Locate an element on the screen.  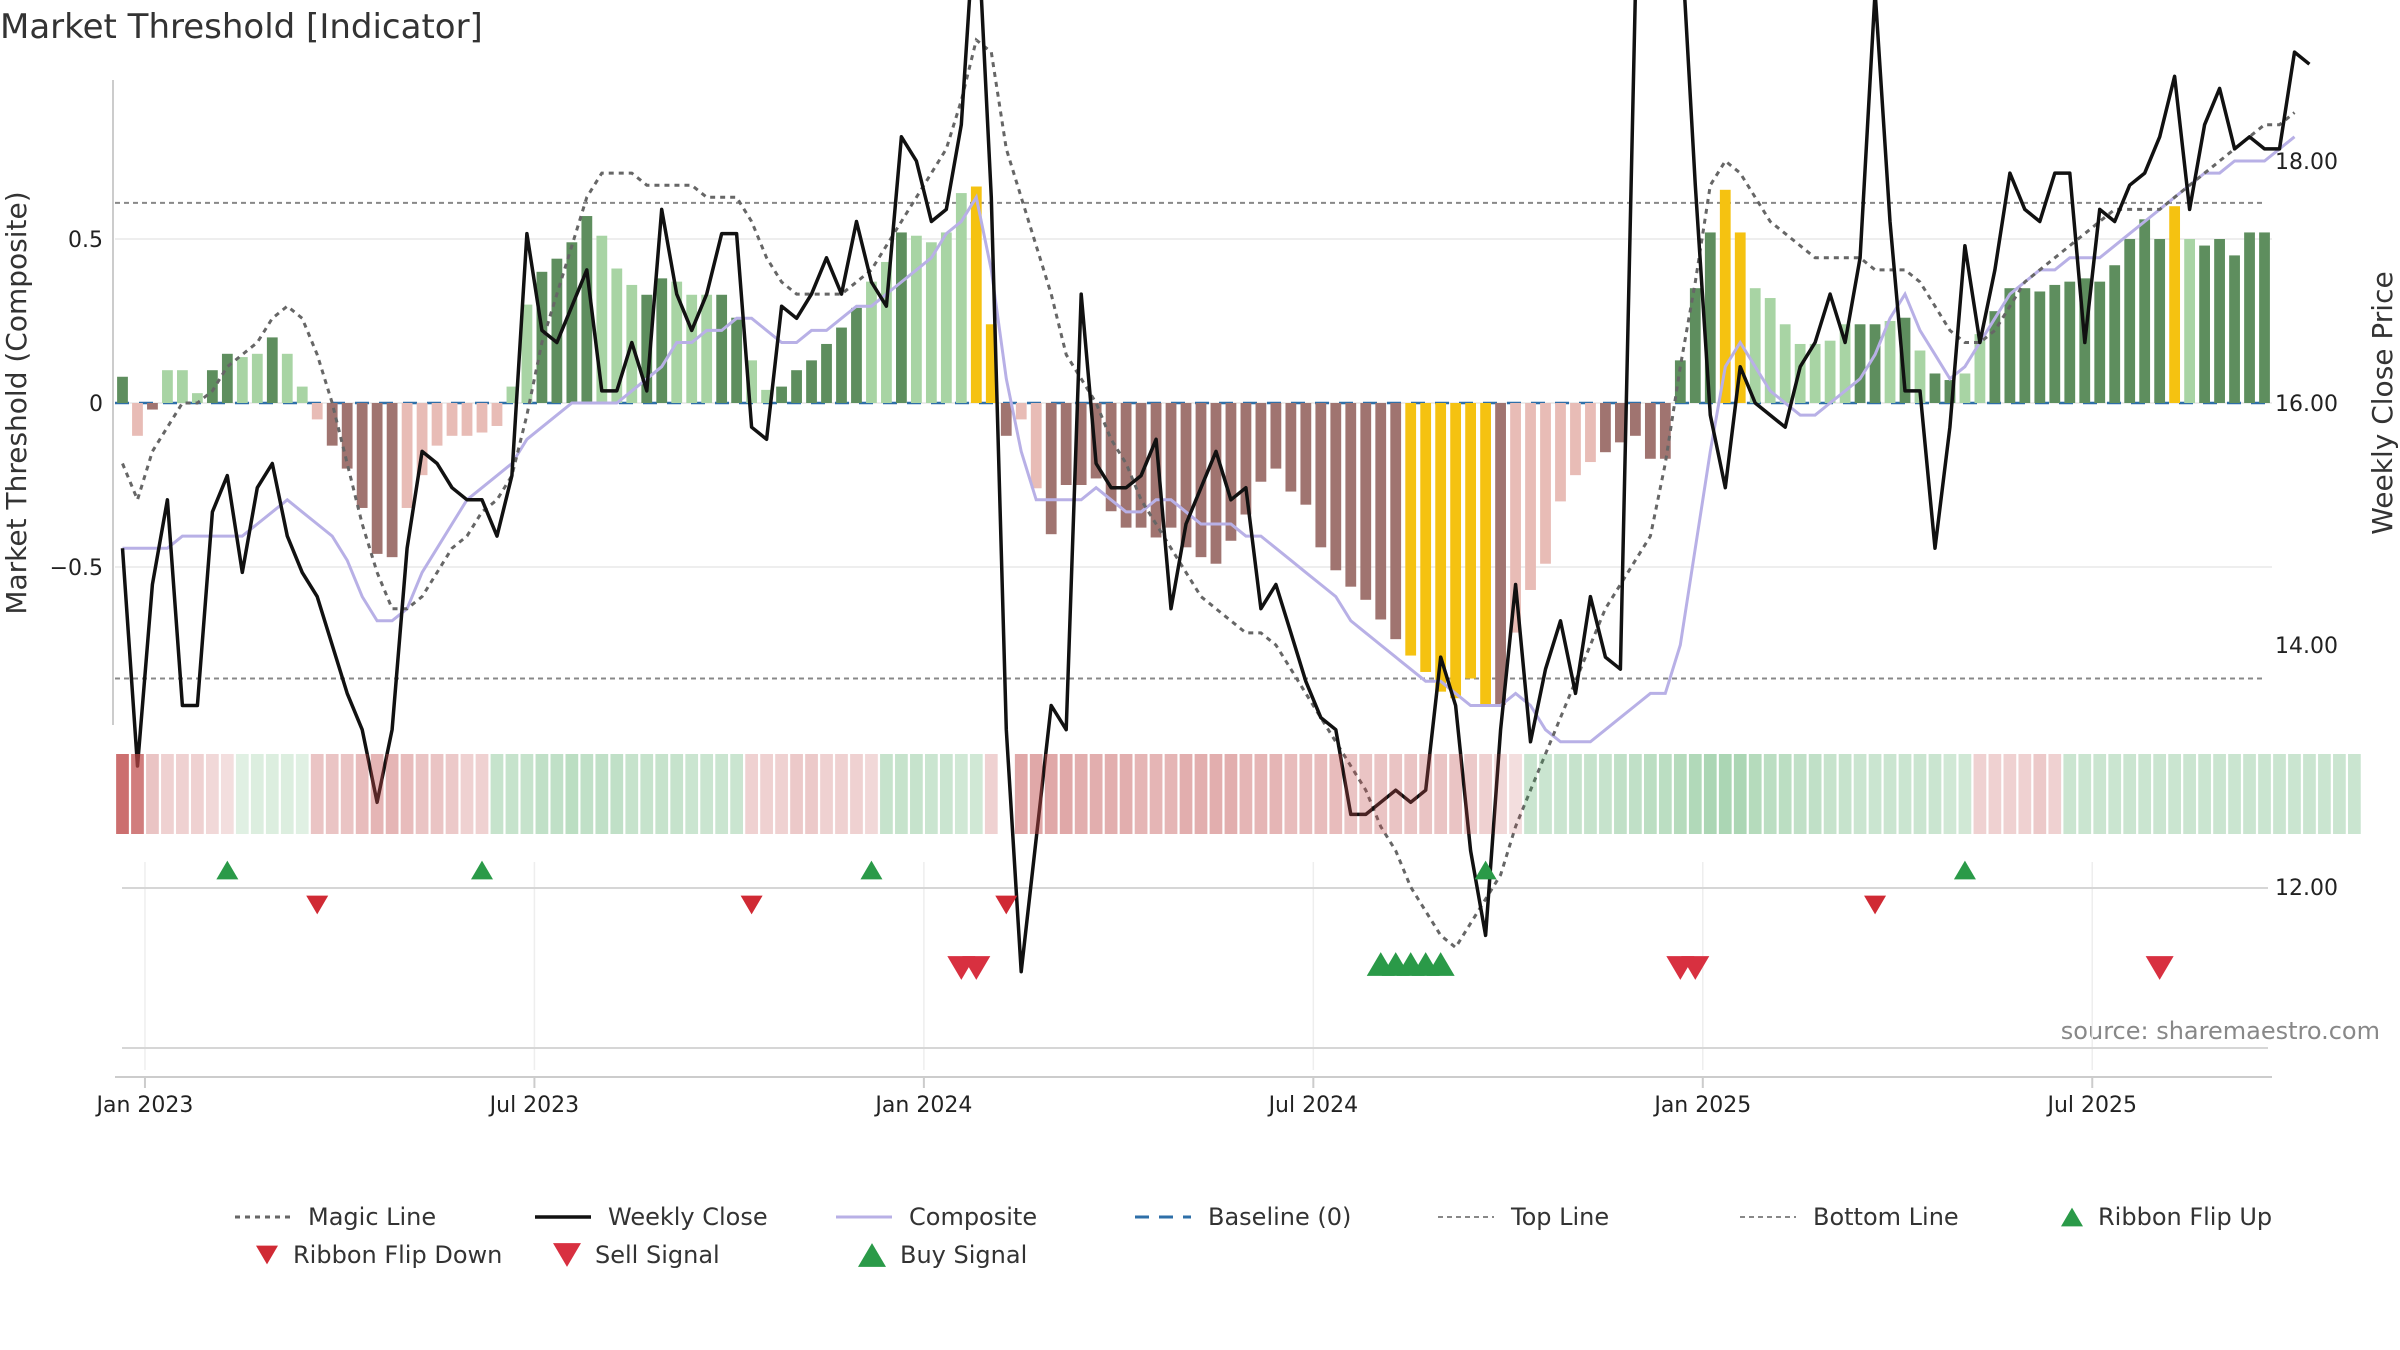
y-axis-label: Market Threshold (Composite) is located at coordinates (16, 402).